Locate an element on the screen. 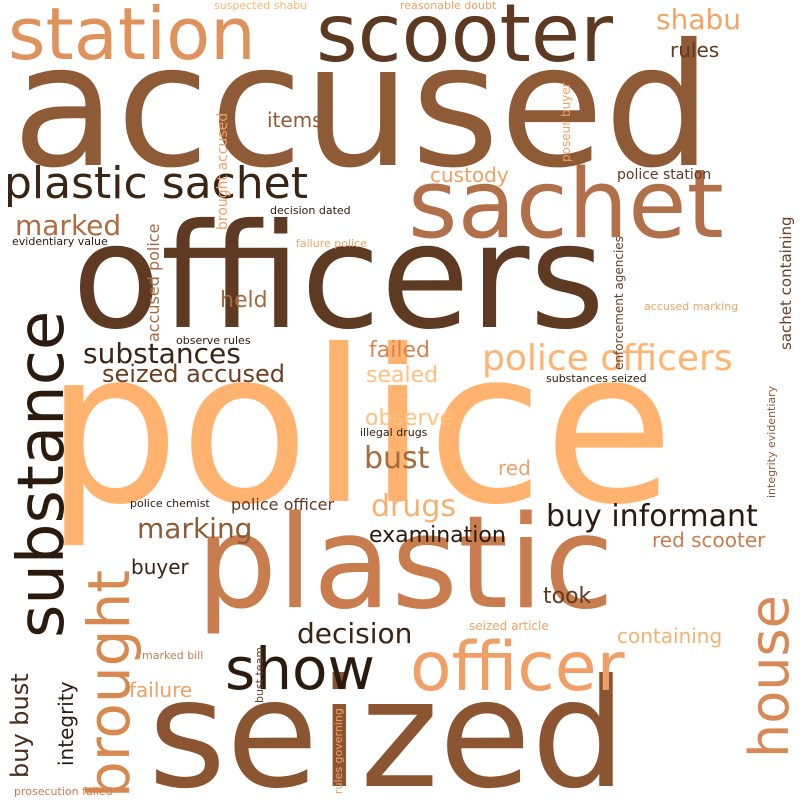 This screenshot has height=800, width=800. word-integrity-evidentiary: integrity evidentiary is located at coordinates (771, 441).